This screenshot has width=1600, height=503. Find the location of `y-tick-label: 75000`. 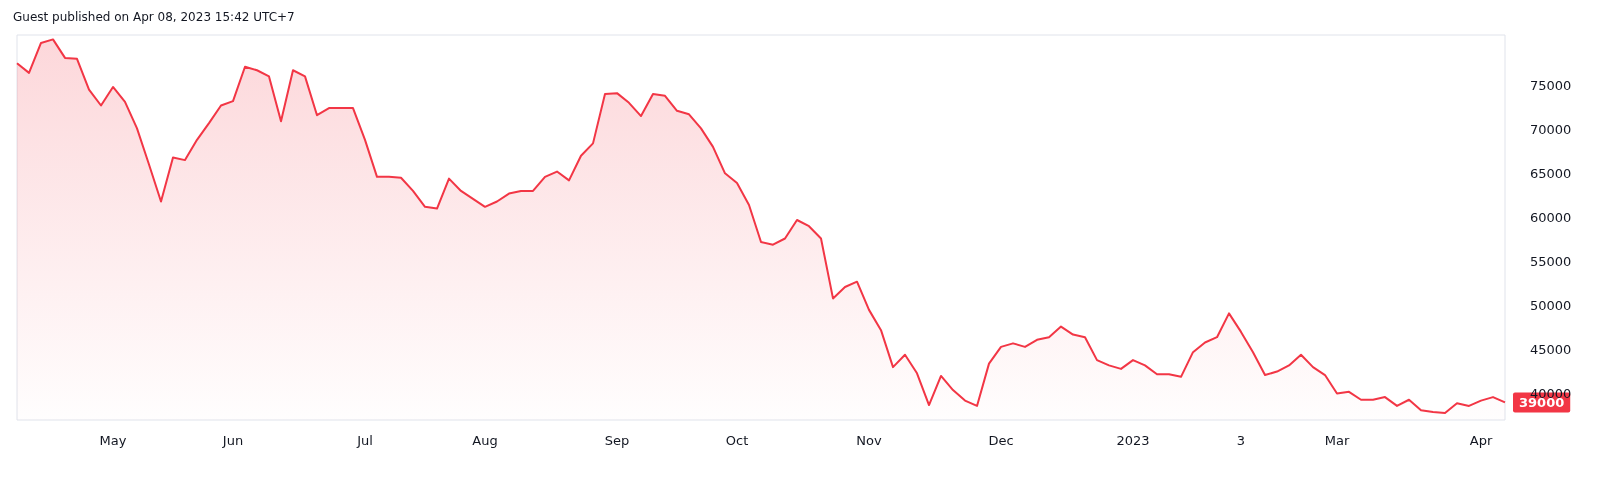

y-tick-label: 75000 is located at coordinates (1551, 85).